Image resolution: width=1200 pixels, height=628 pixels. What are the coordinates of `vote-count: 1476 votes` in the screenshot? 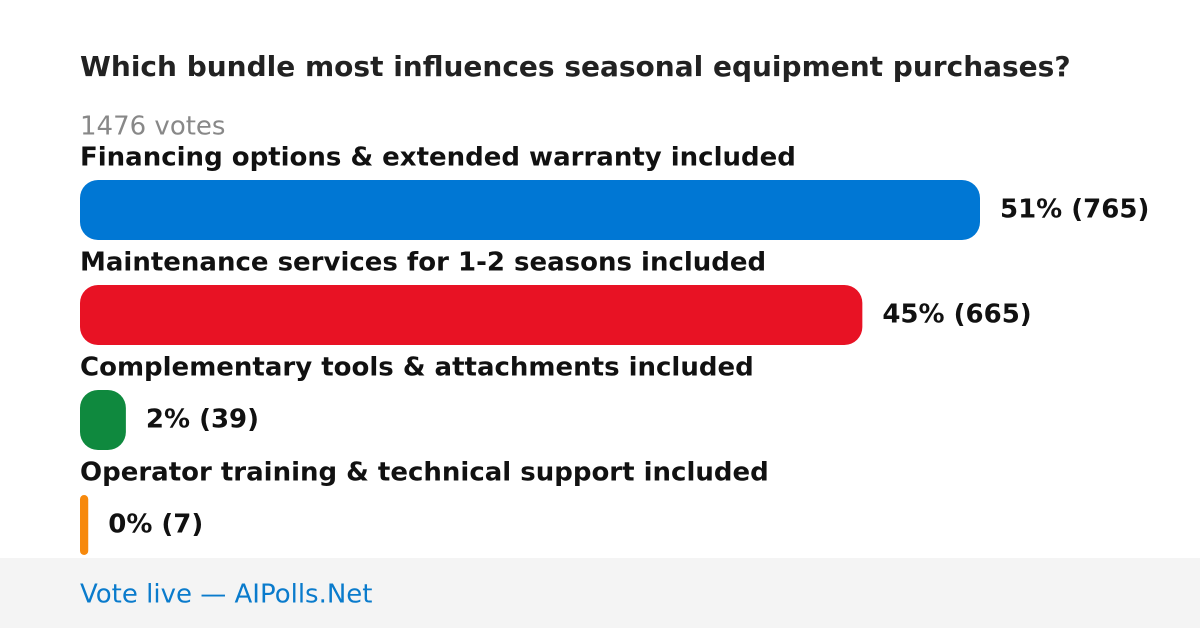 It's located at (152, 127).